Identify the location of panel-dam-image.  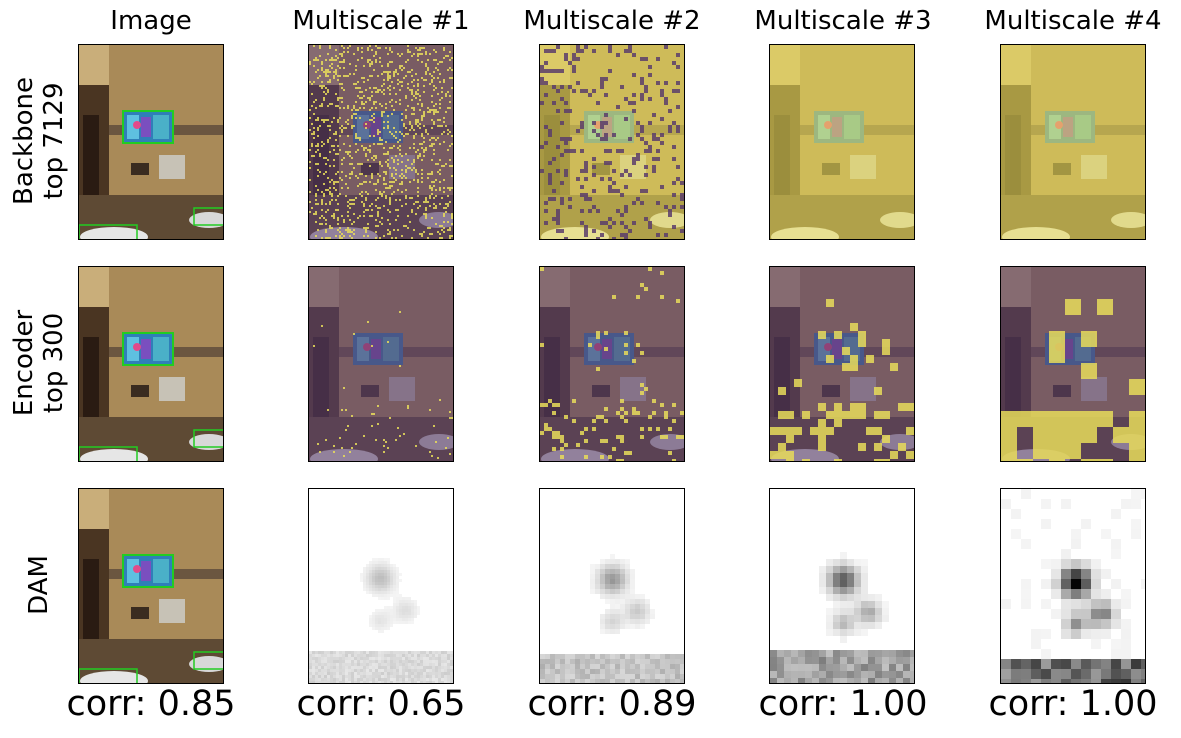
(151, 586).